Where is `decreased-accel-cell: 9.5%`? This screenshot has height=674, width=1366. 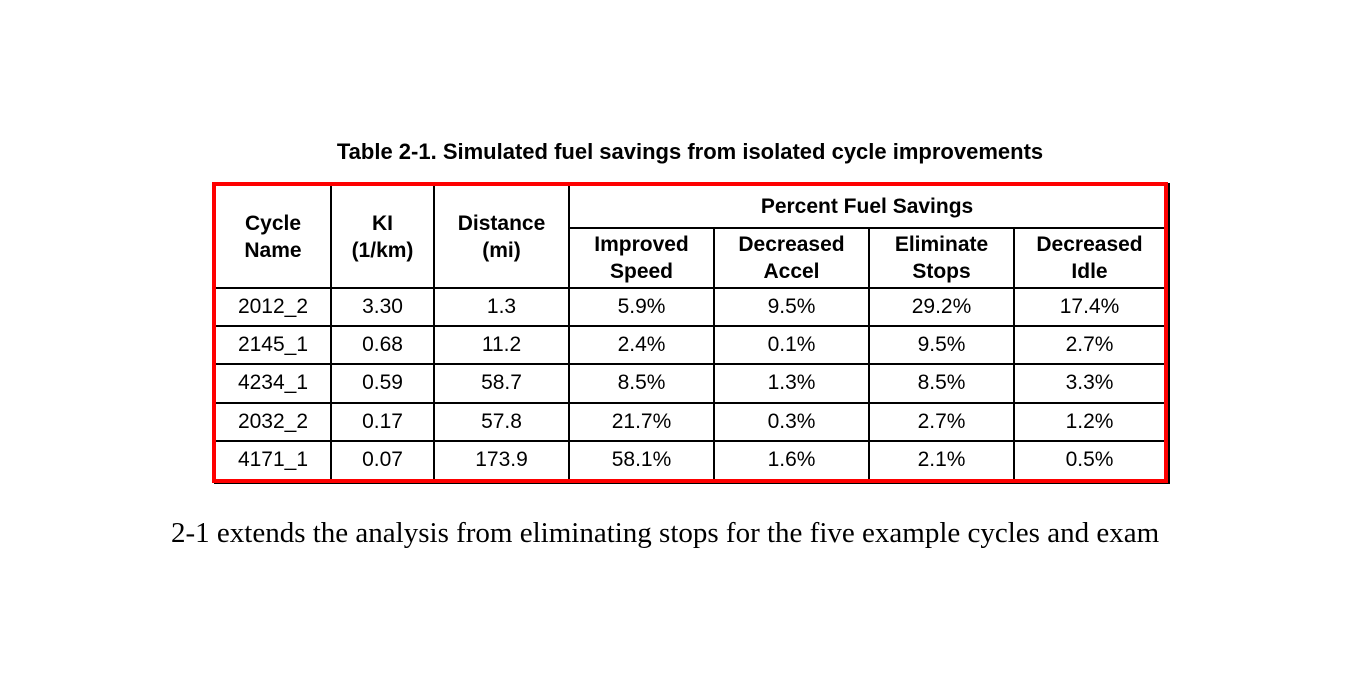 decreased-accel-cell: 9.5% is located at coordinates (791, 307).